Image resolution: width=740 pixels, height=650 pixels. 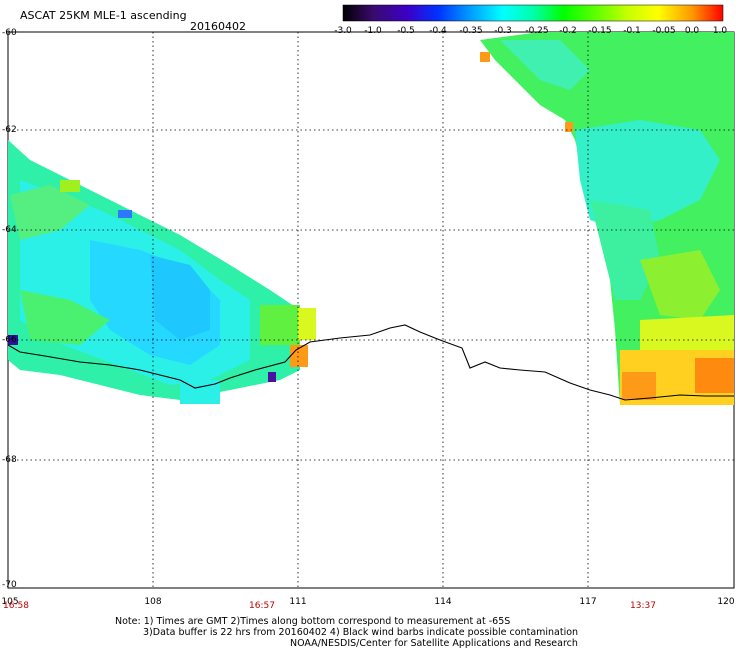 I want to click on time-label: 13:37, so click(x=643, y=606).